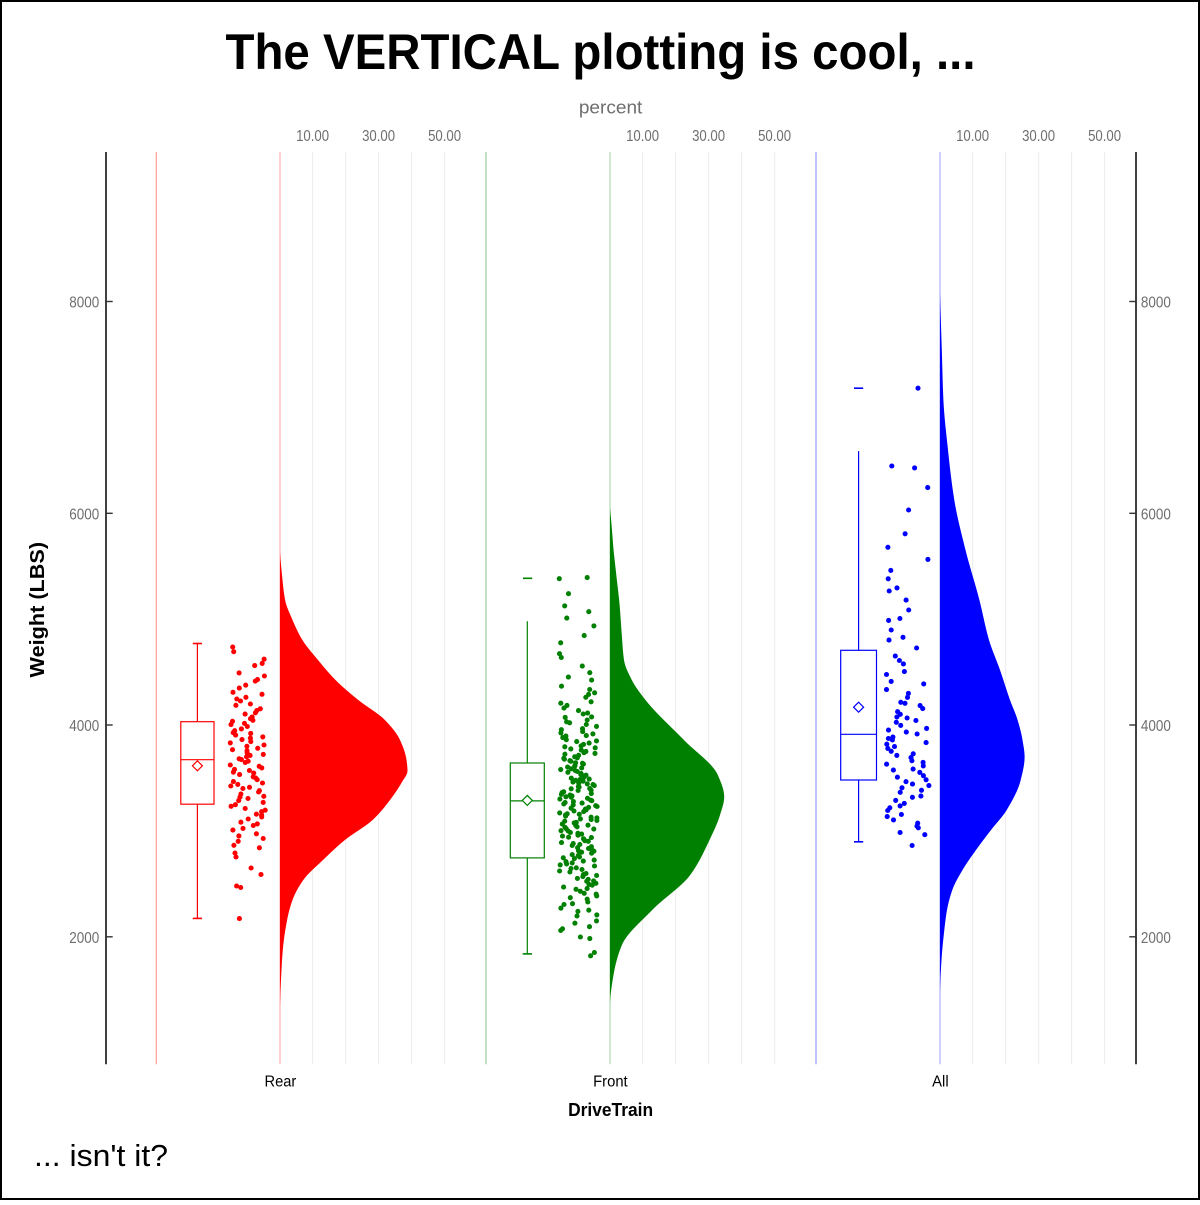  What do you see at coordinates (101, 1155) in the screenshot?
I see `svg-text: ... isn't it?` at bounding box center [101, 1155].